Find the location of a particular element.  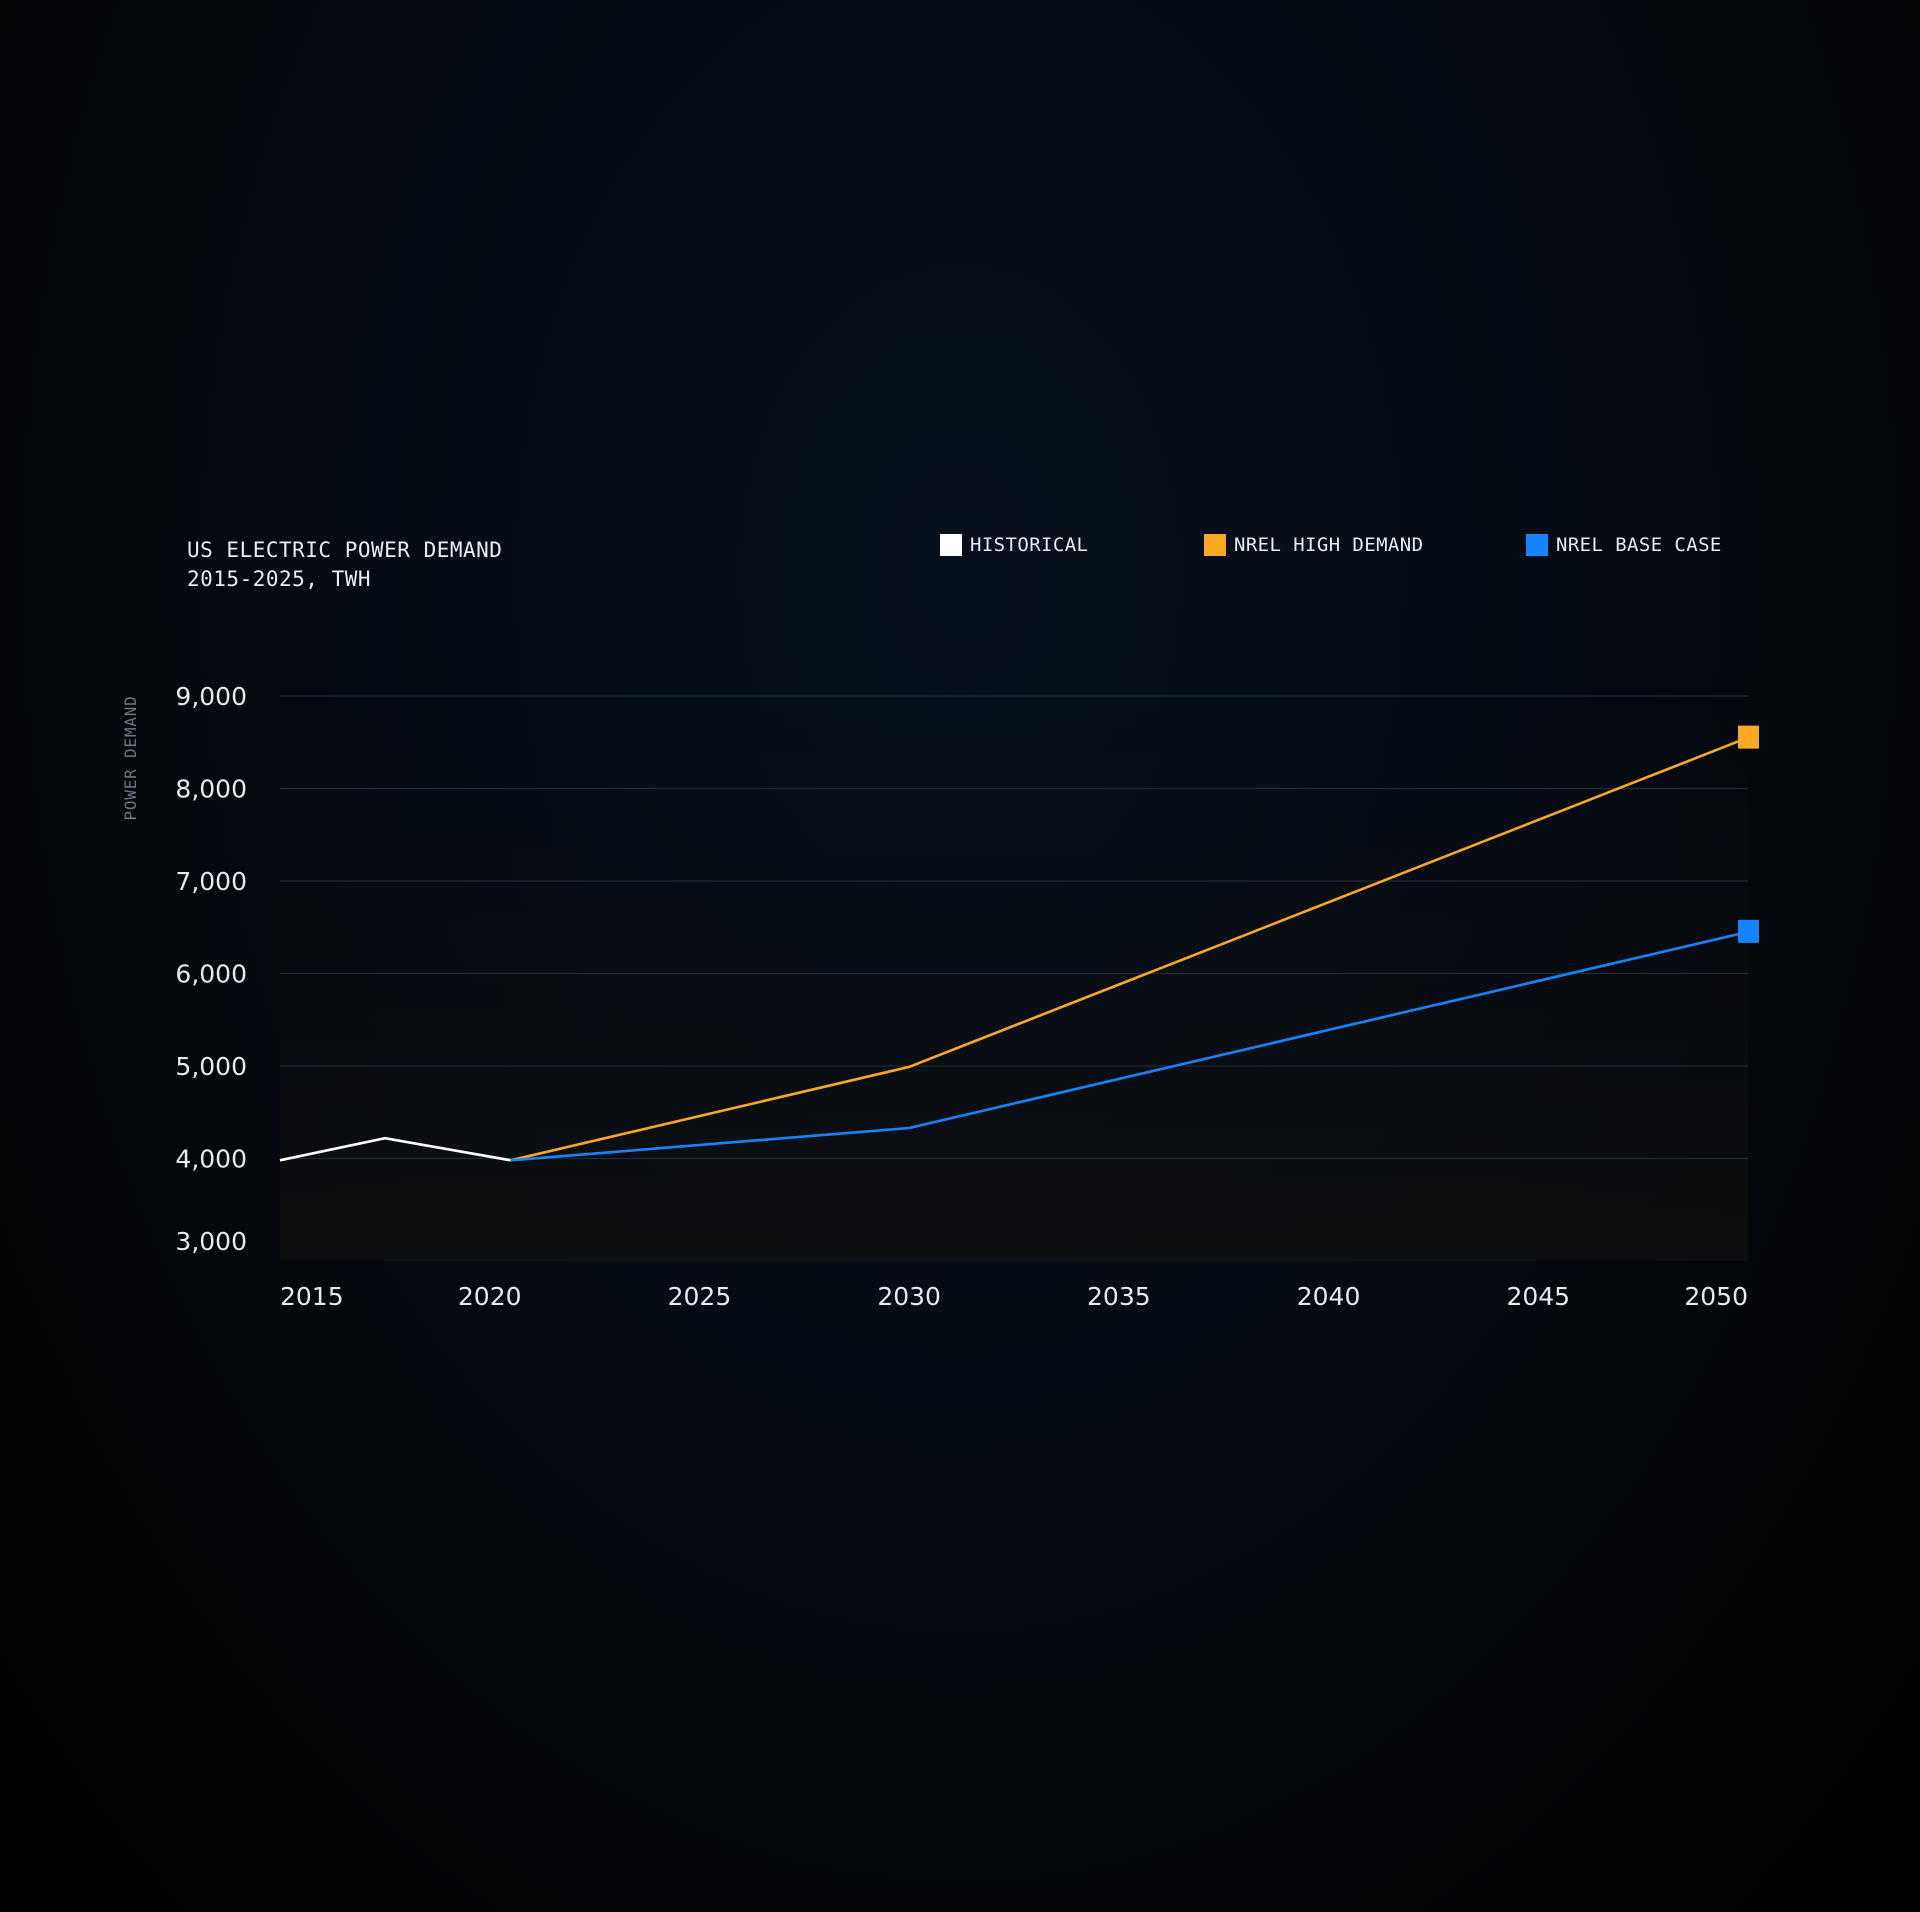

legend-swatch-high-demand is located at coordinates (1215, 545).